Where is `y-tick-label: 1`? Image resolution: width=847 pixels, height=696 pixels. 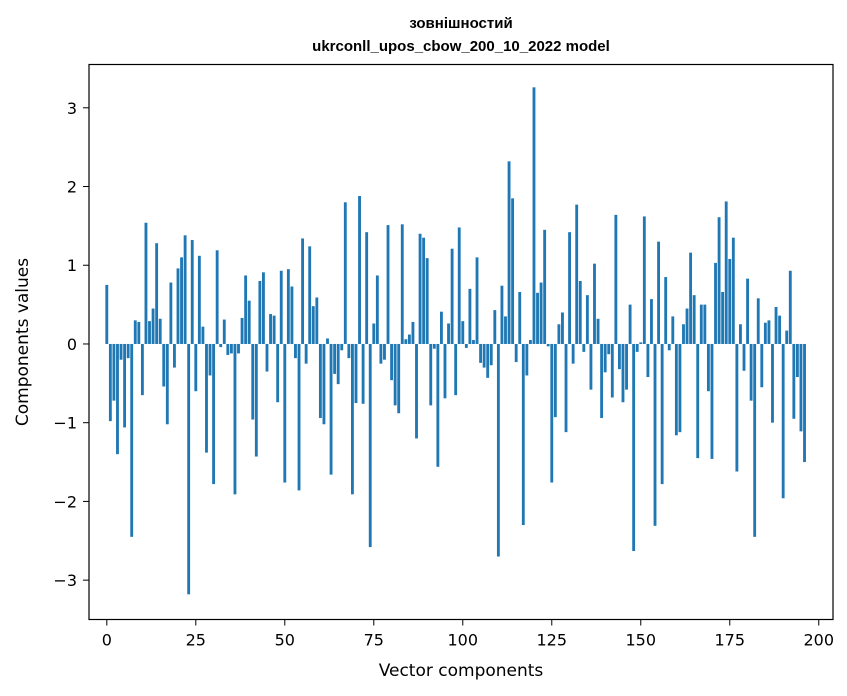 y-tick-label: 1 is located at coordinates (72, 265).